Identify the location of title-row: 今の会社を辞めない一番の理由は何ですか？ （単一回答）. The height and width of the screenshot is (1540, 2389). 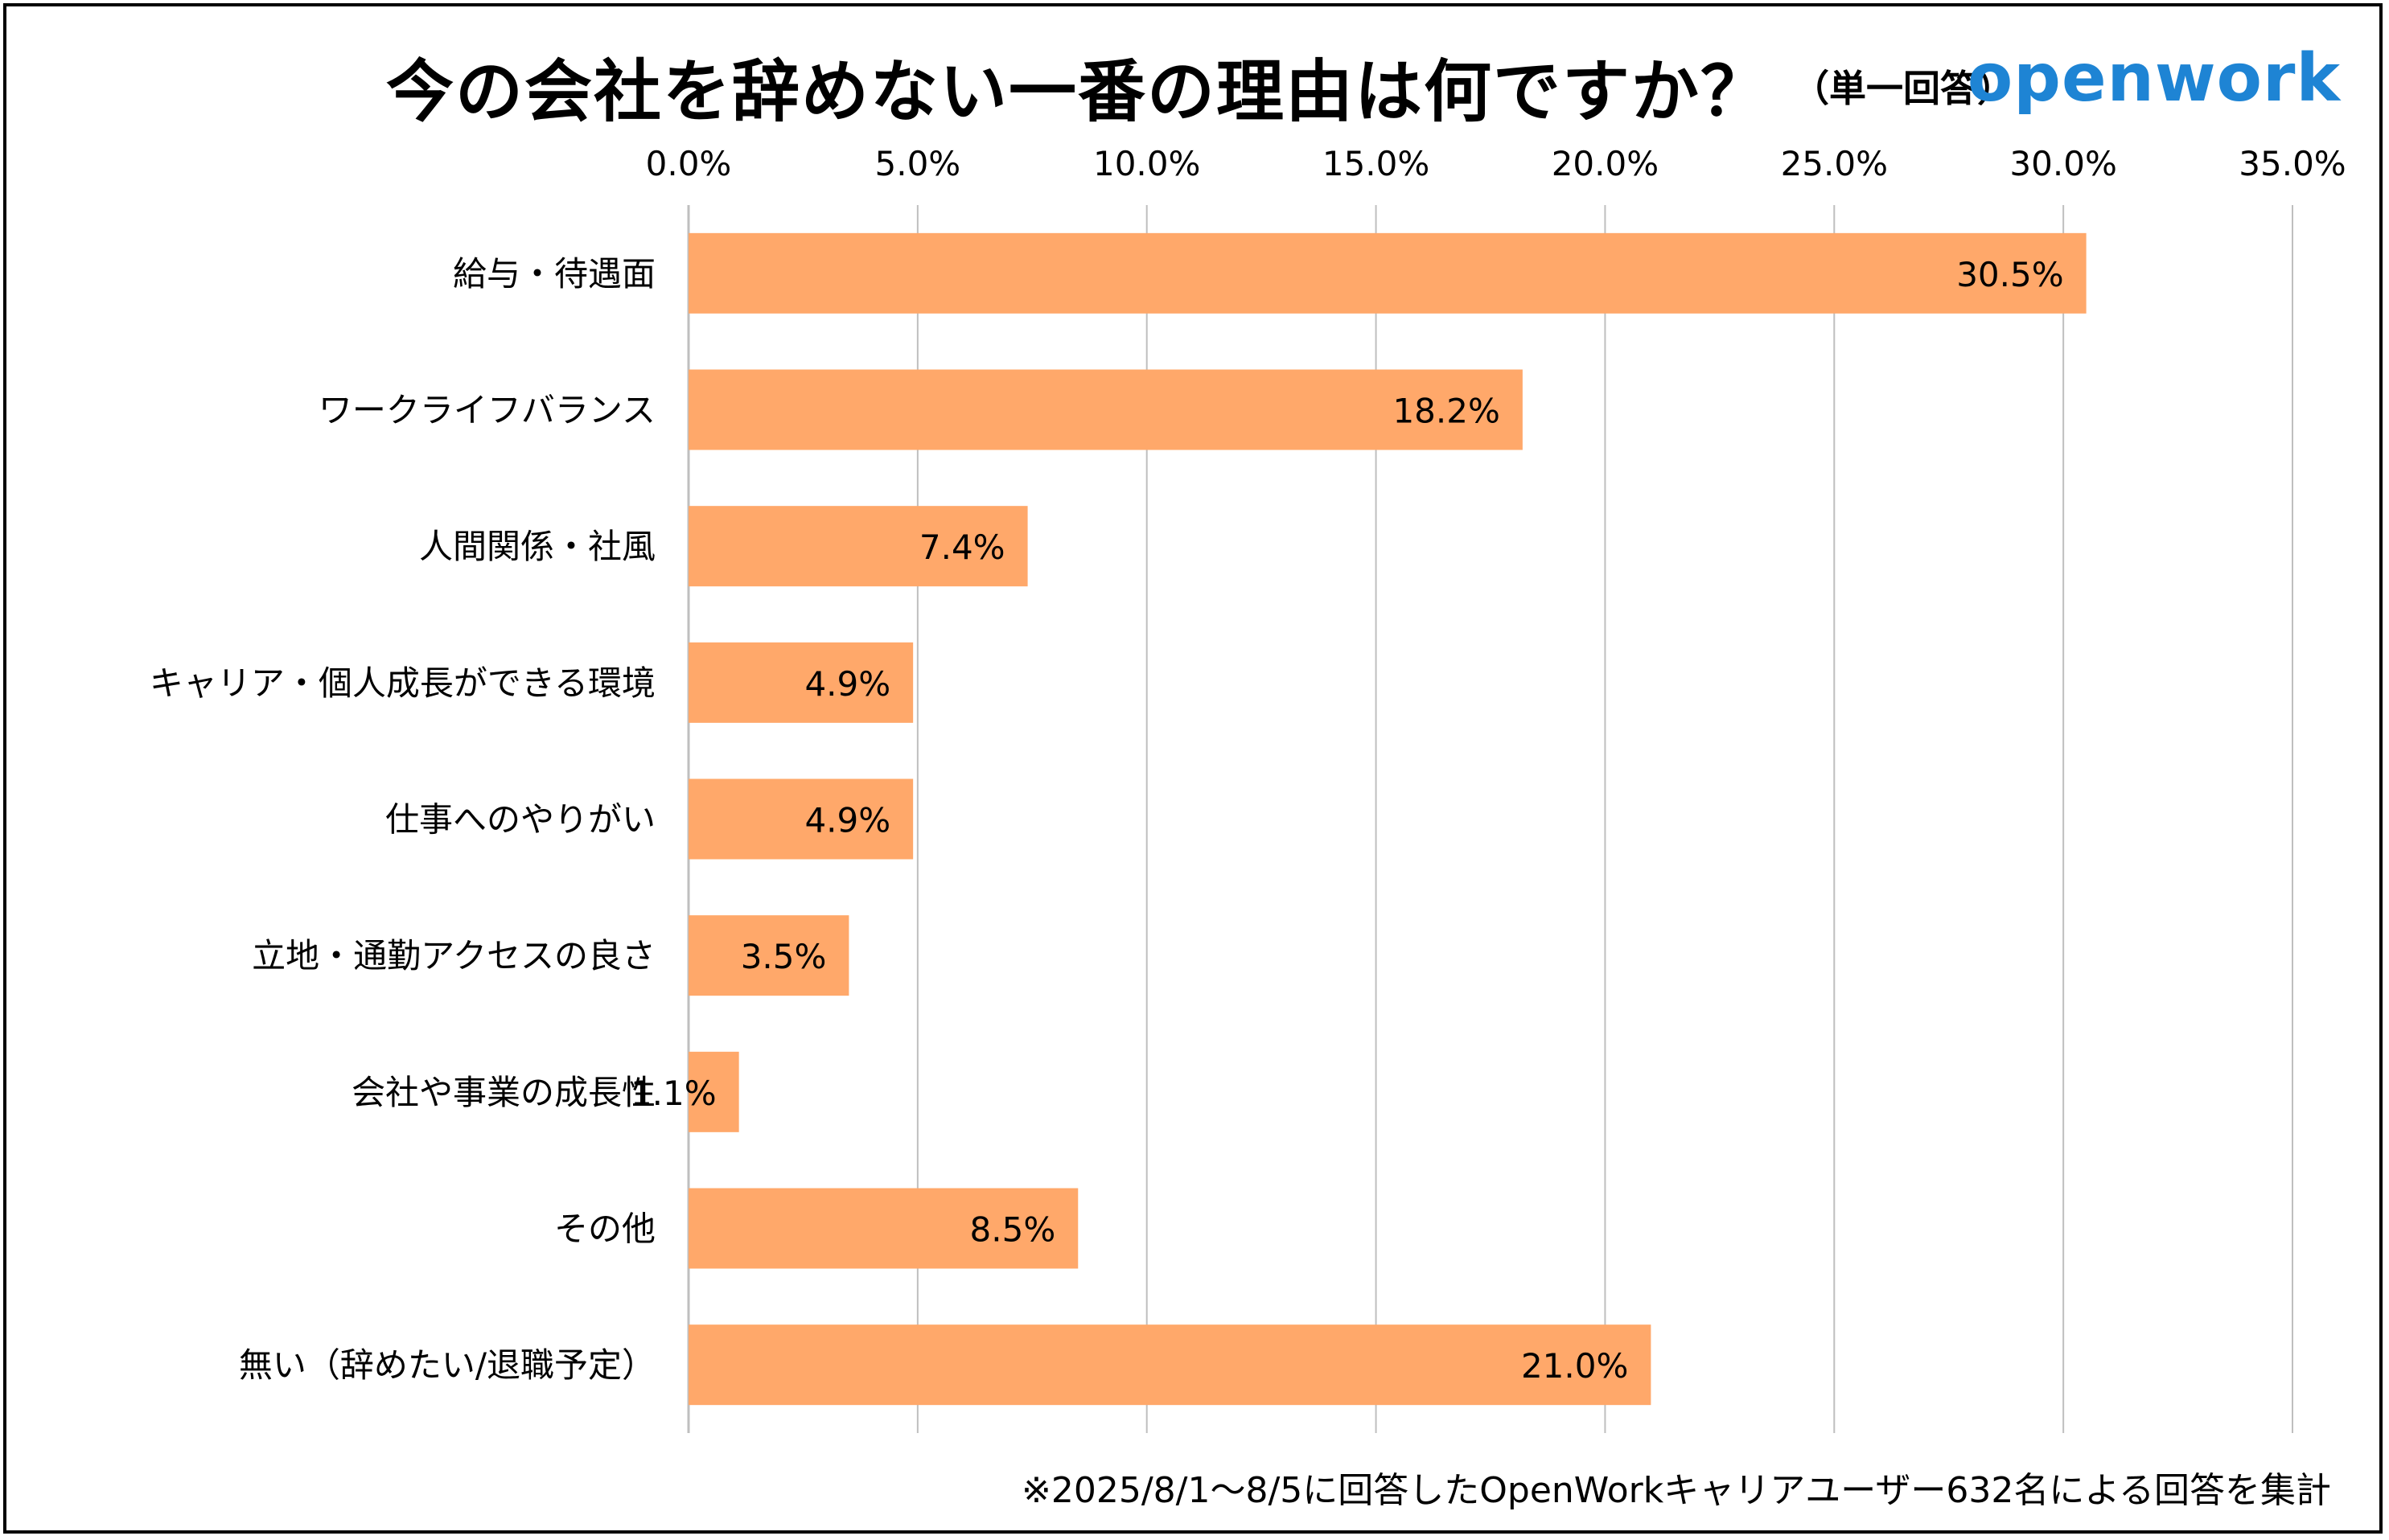
(1200, 86).